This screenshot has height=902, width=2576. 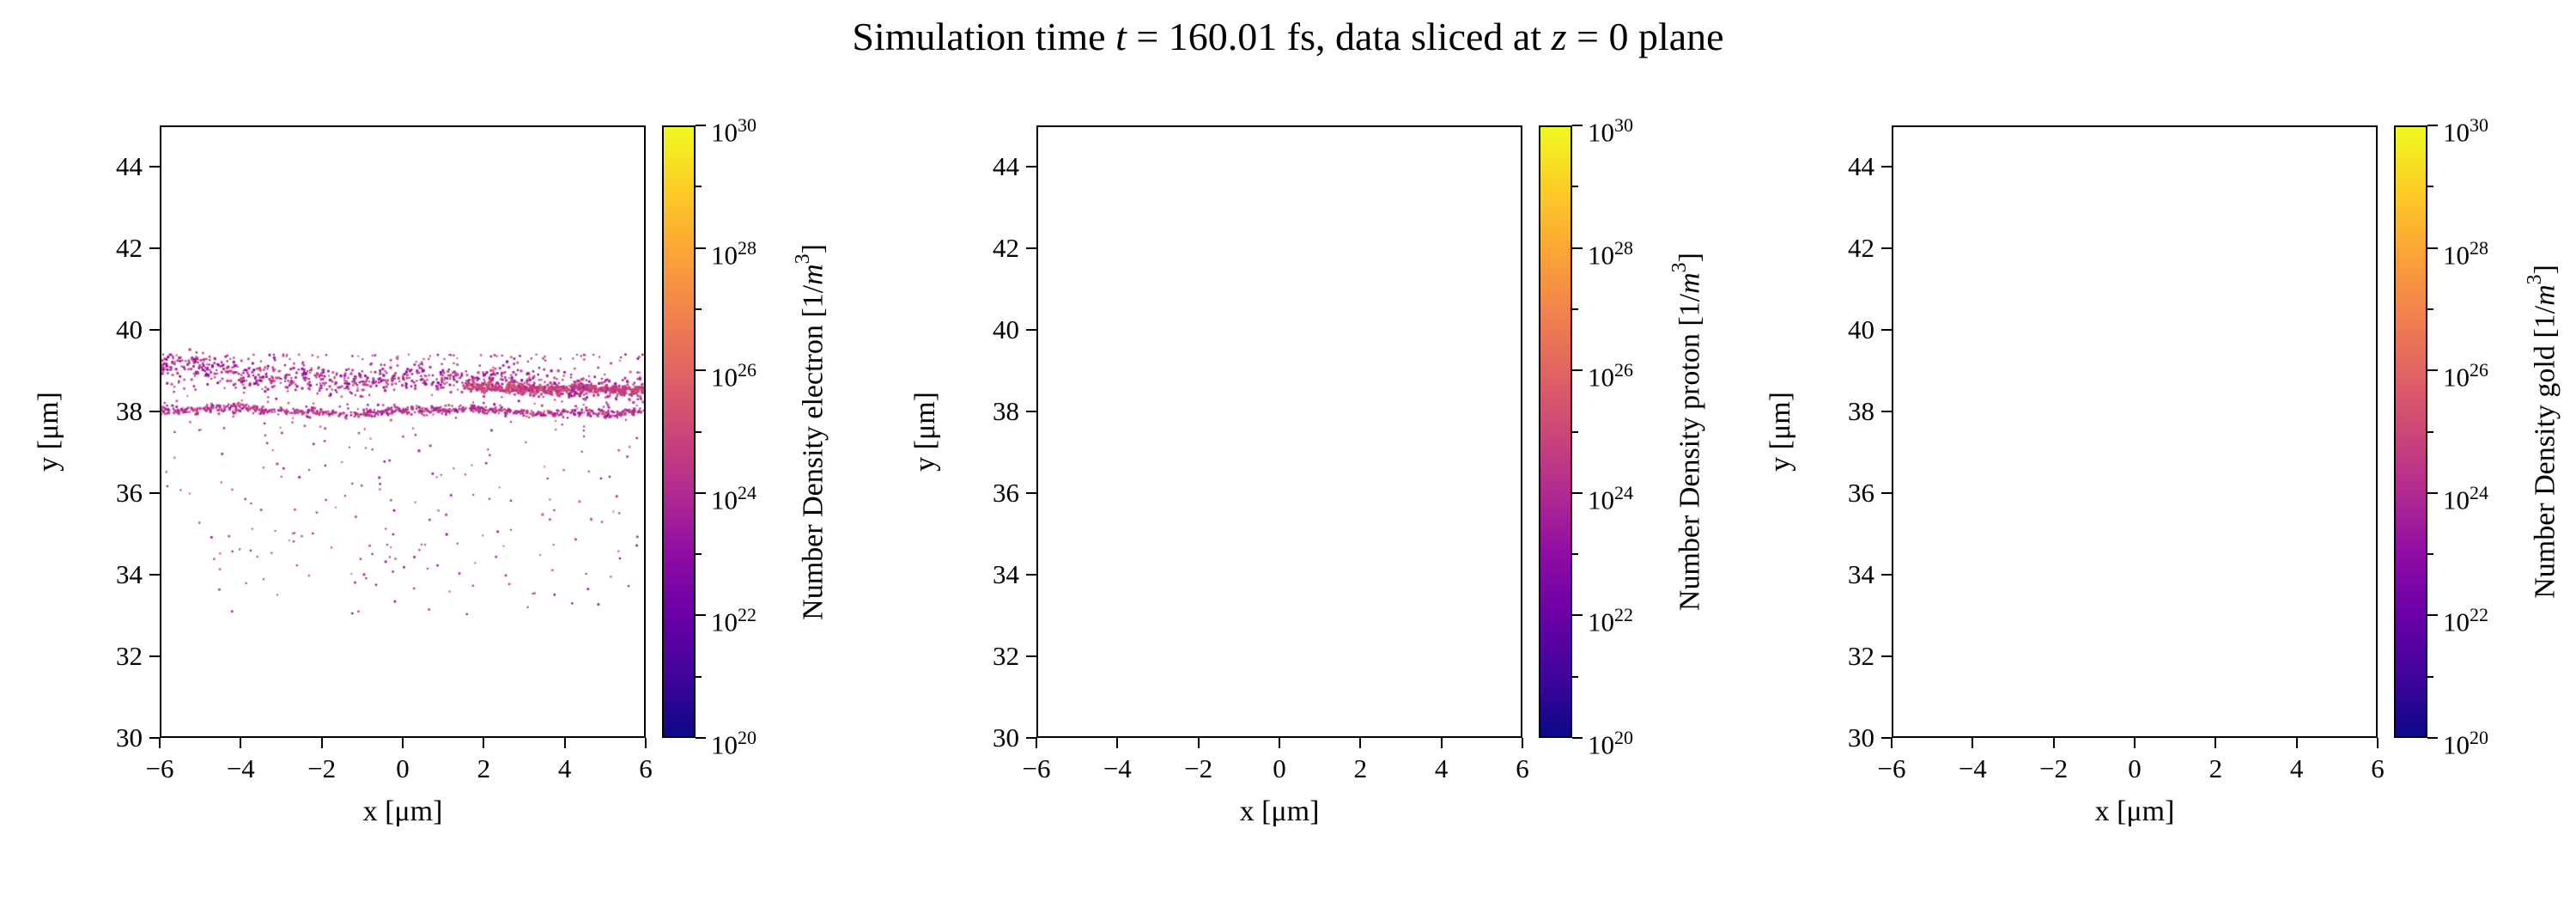 What do you see at coordinates (1973, 768) in the screenshot?
I see `x-tick-label: −4` at bounding box center [1973, 768].